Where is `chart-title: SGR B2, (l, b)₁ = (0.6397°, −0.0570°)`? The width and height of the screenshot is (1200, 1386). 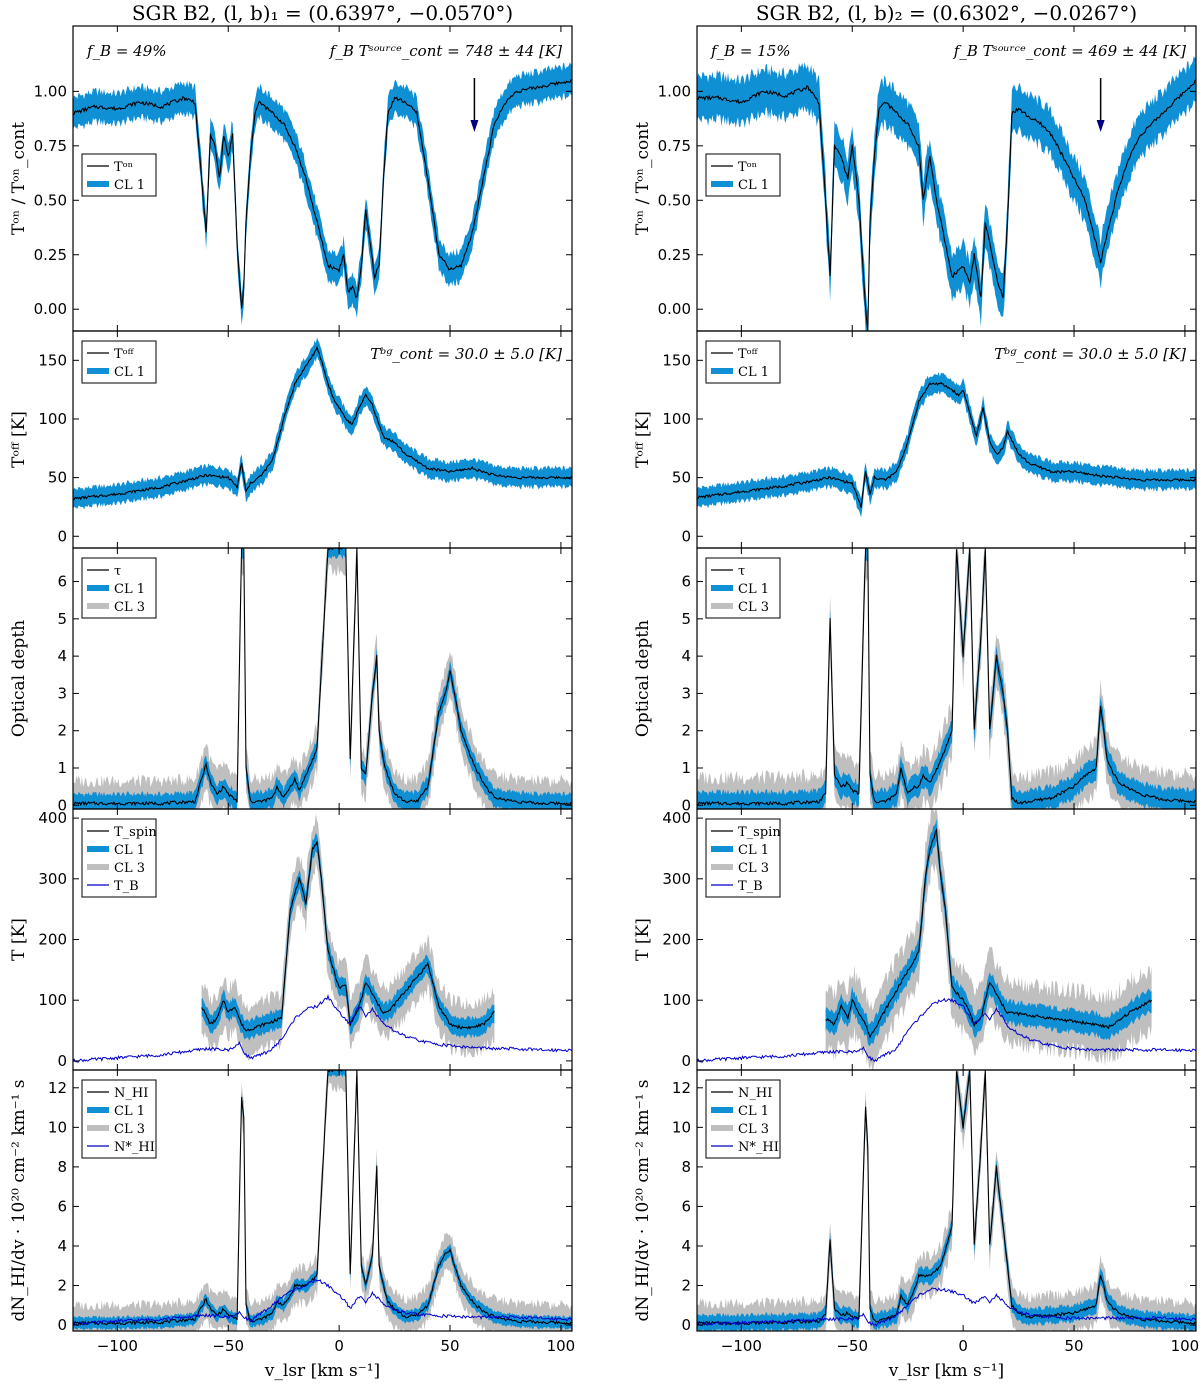 chart-title: SGR B2, (l, b)₁ = (0.6397°, −0.0570°) is located at coordinates (322, 13).